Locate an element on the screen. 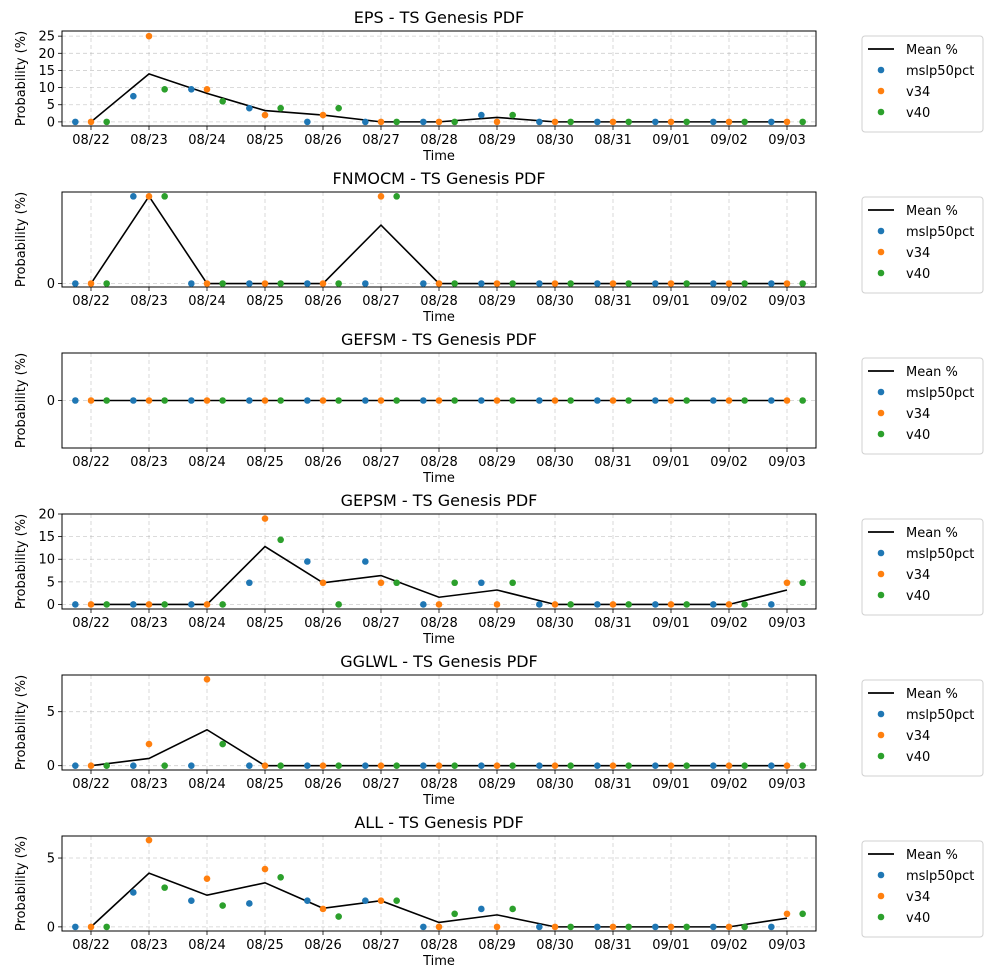  legend-box is located at coordinates (922, 245).